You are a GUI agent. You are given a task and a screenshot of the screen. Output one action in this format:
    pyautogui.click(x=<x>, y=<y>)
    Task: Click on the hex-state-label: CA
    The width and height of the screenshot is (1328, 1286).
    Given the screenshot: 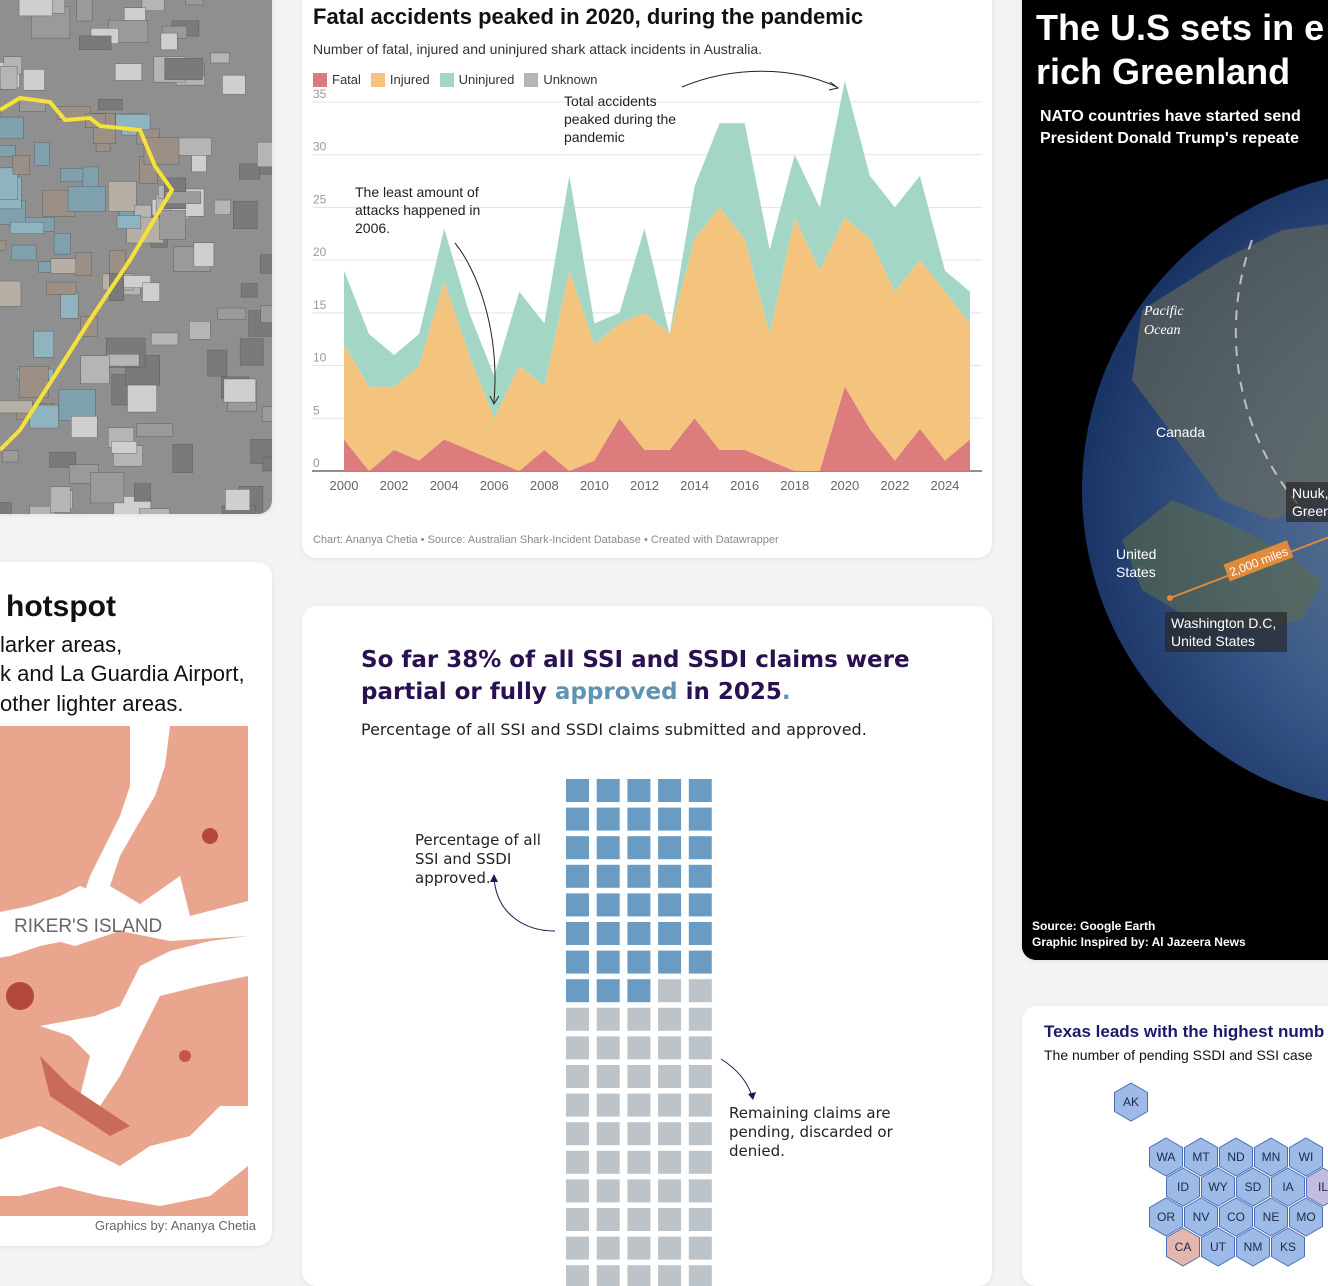 What is the action you would take?
    pyautogui.click(x=1183, y=1247)
    